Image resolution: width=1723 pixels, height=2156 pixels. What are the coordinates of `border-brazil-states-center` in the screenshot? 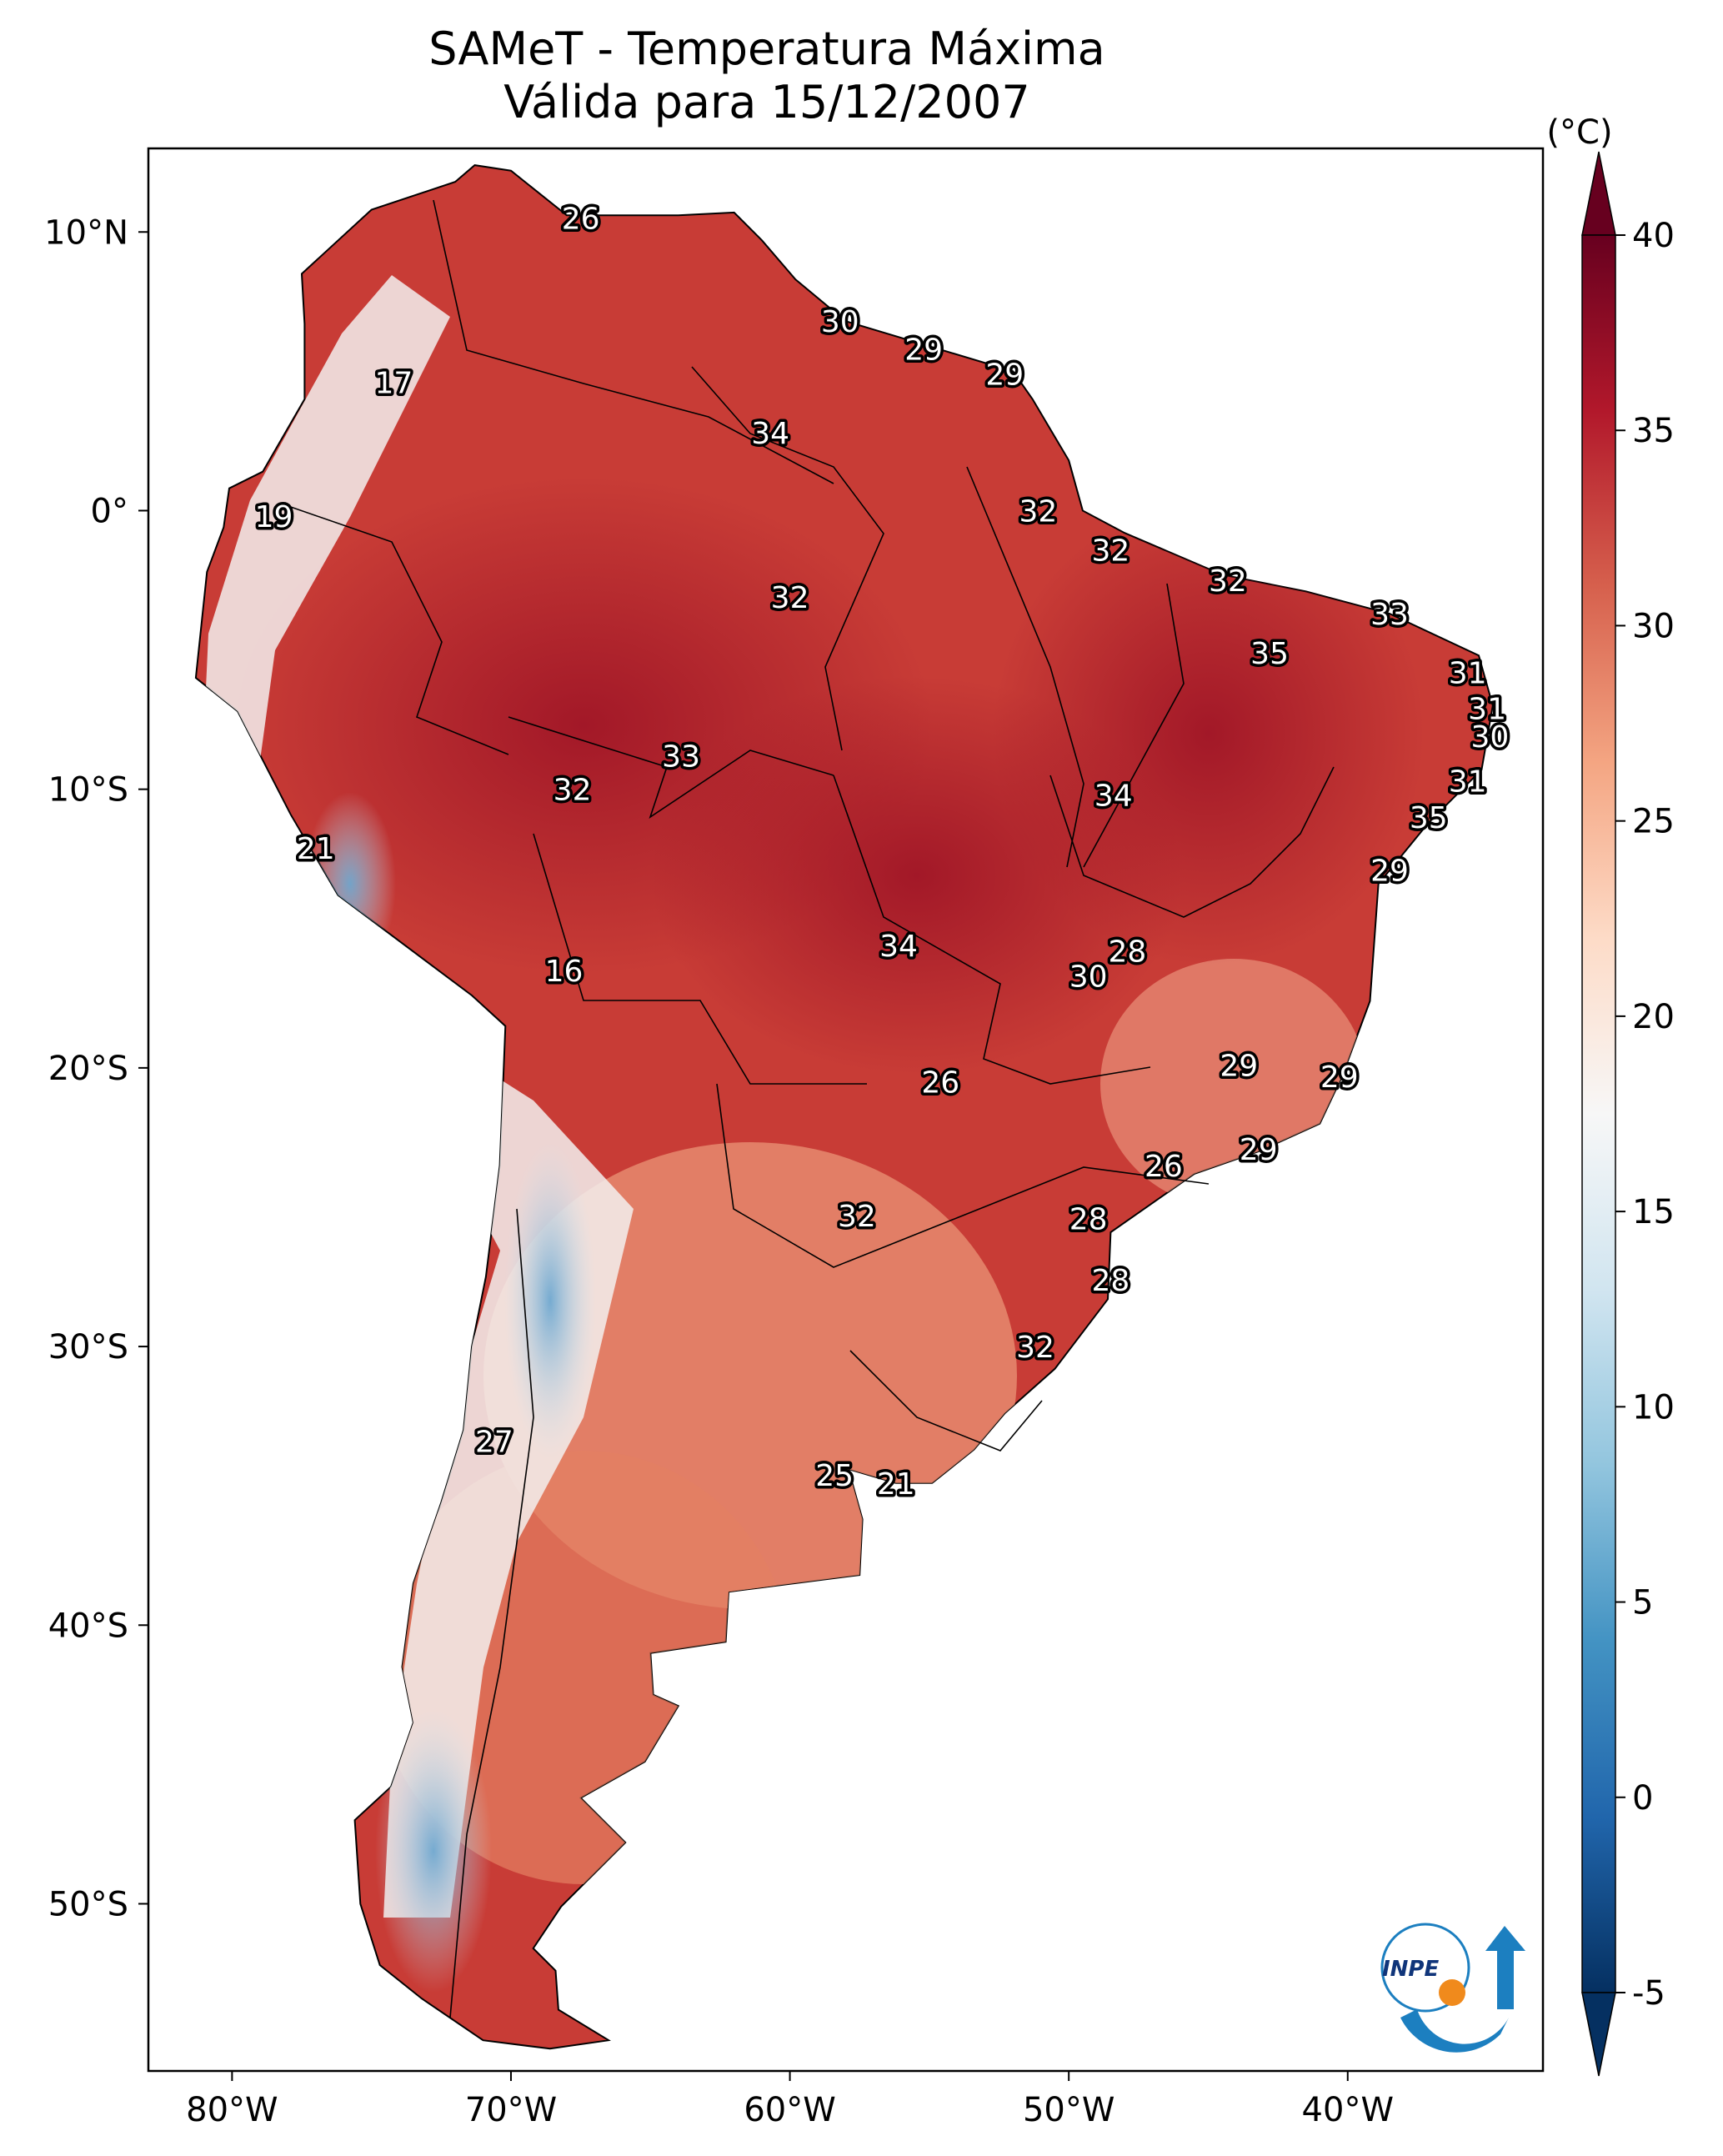 It's located at (992, 930).